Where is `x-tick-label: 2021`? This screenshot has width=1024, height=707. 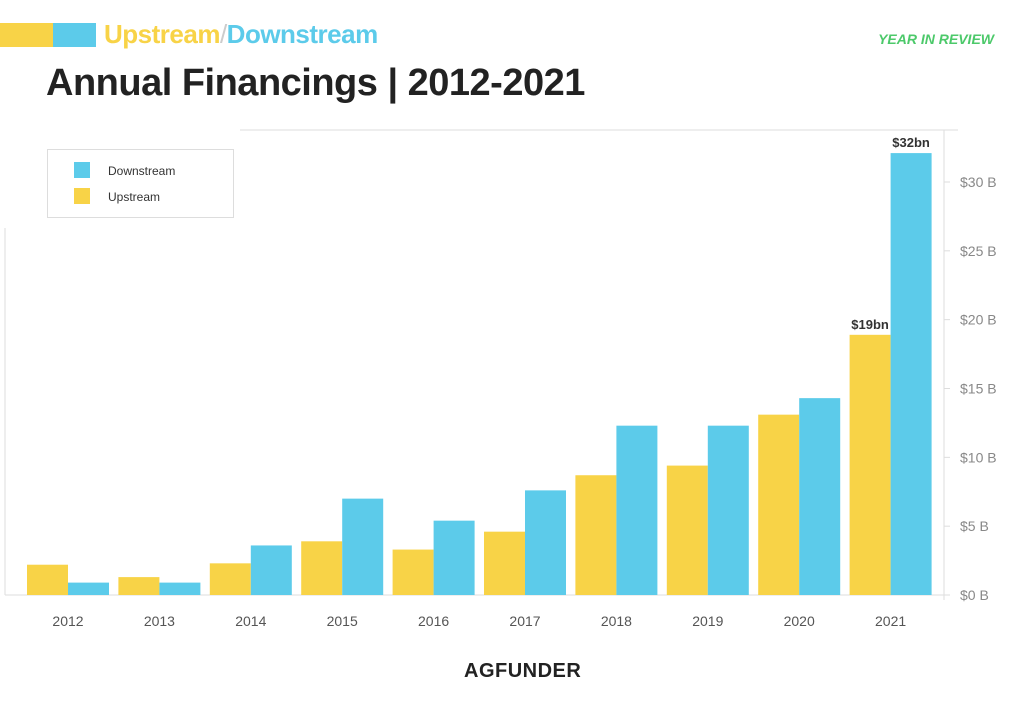
x-tick-label: 2021 is located at coordinates (890, 621).